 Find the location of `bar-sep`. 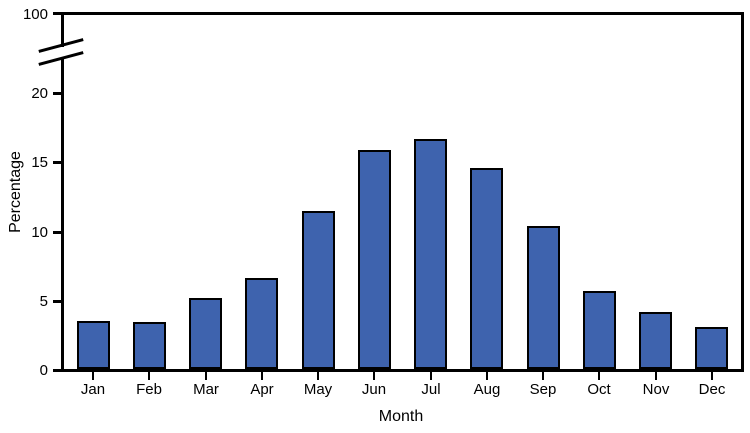

bar-sep is located at coordinates (543, 297).